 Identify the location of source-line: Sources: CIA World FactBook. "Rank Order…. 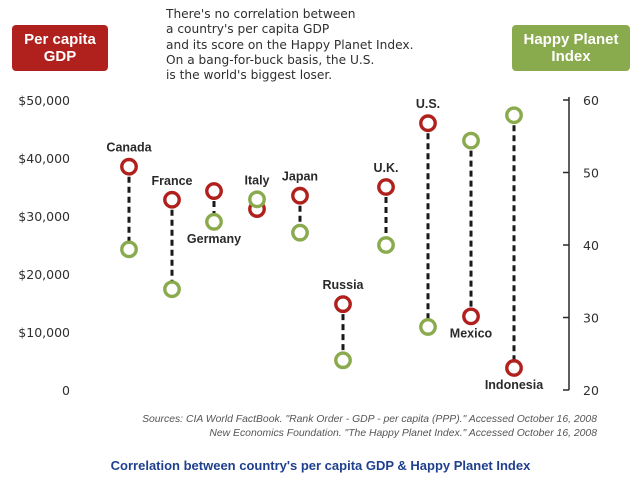
(369, 419).